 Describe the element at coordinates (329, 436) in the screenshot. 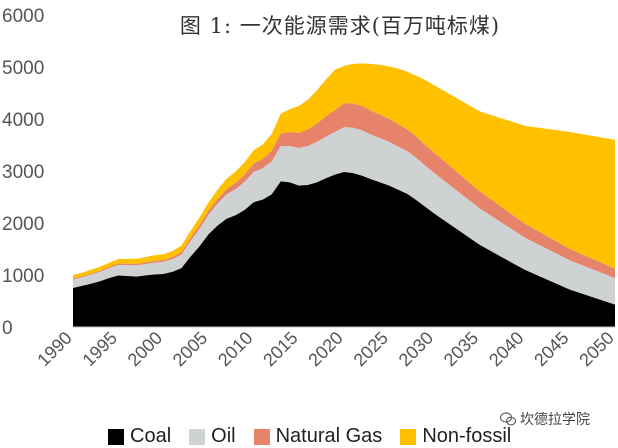

I see `legend-label-natural-gas: Natural Gas` at that location.